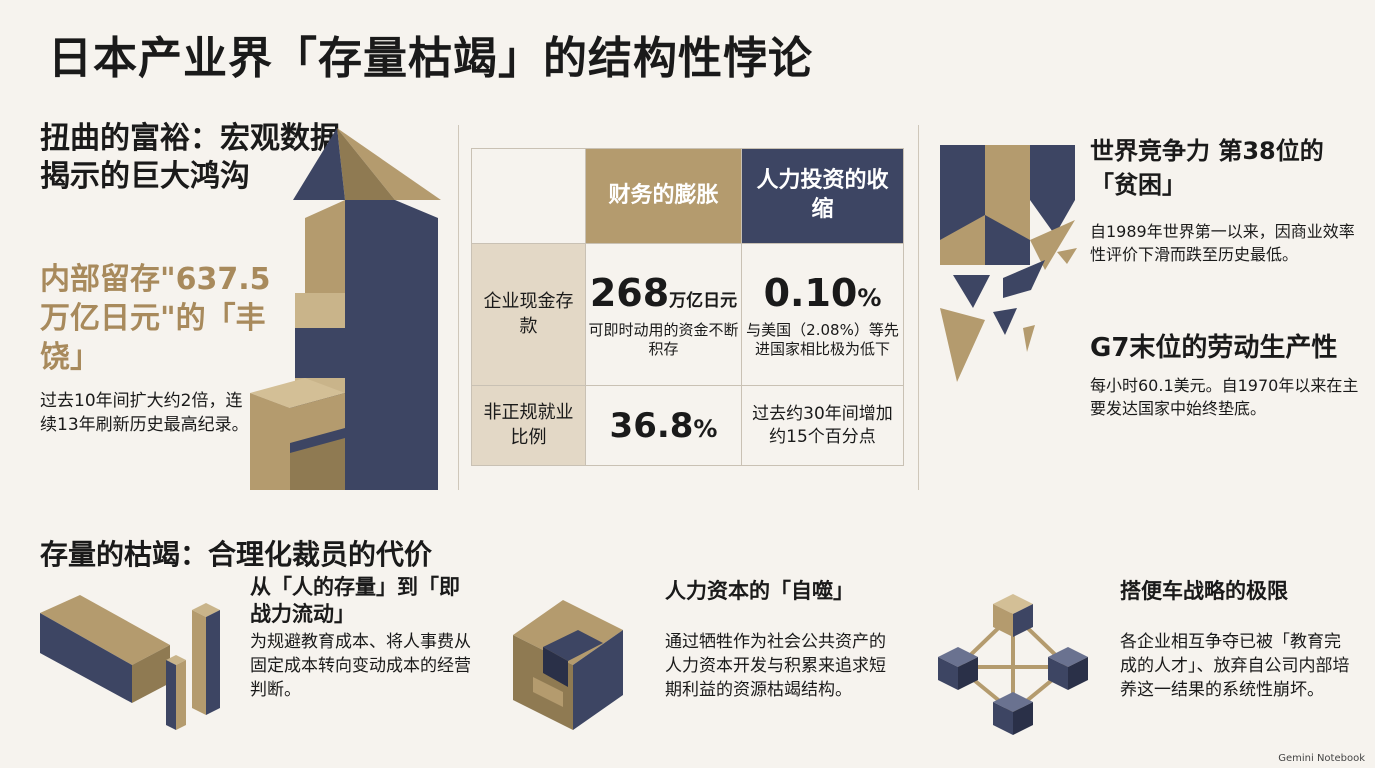 The width and height of the screenshot is (1375, 768). Describe the element at coordinates (1235, 666) in the screenshot. I see `block3-text: 各企业相互争夺已被「教育完成的人才」、放弃自公司内部培养这一结果的系统性崩坏。` at that location.